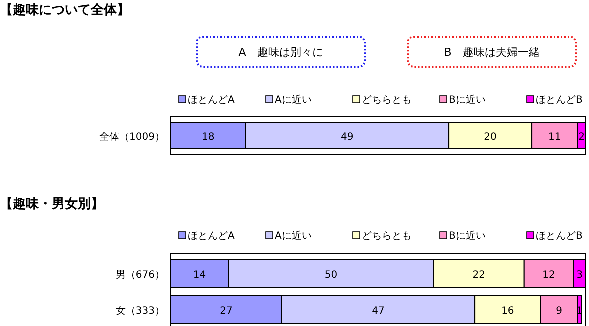  I want to click on text: 【趣味について全体】, so click(65, 10).